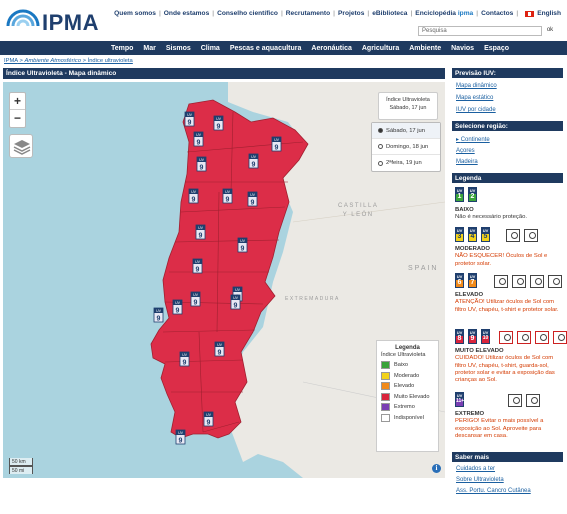  What do you see at coordinates (407, 386) in the screenshot?
I see `legend-item-elevado: Elevado` at bounding box center [407, 386].